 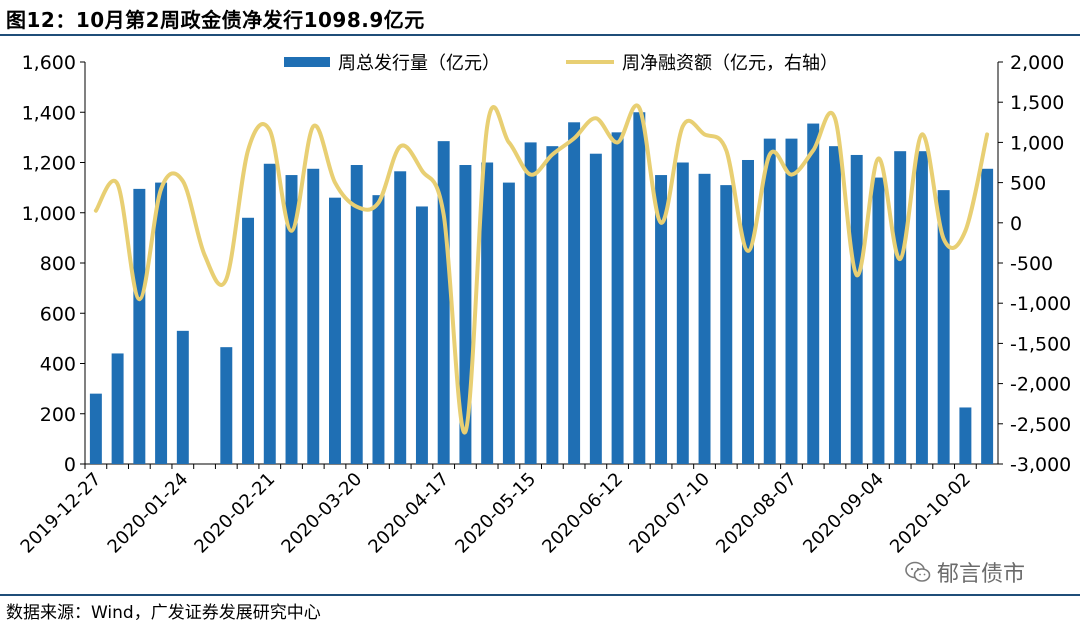 I want to click on y-right-tick-label: -2,500, so click(x=1040, y=425).